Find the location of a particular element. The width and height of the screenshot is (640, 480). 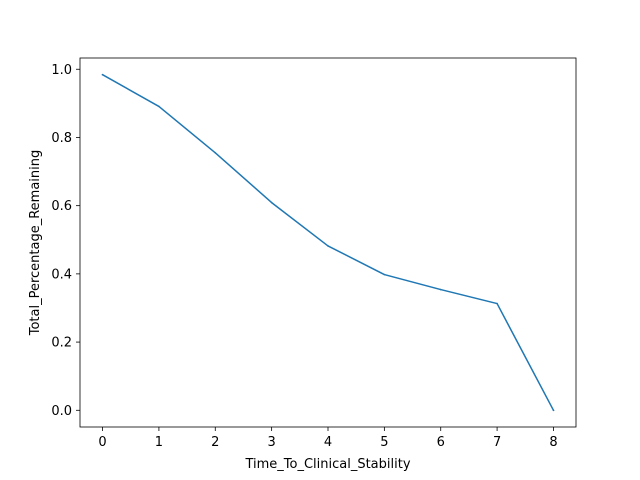

y-tick-label: 0.8 is located at coordinates (61, 138).